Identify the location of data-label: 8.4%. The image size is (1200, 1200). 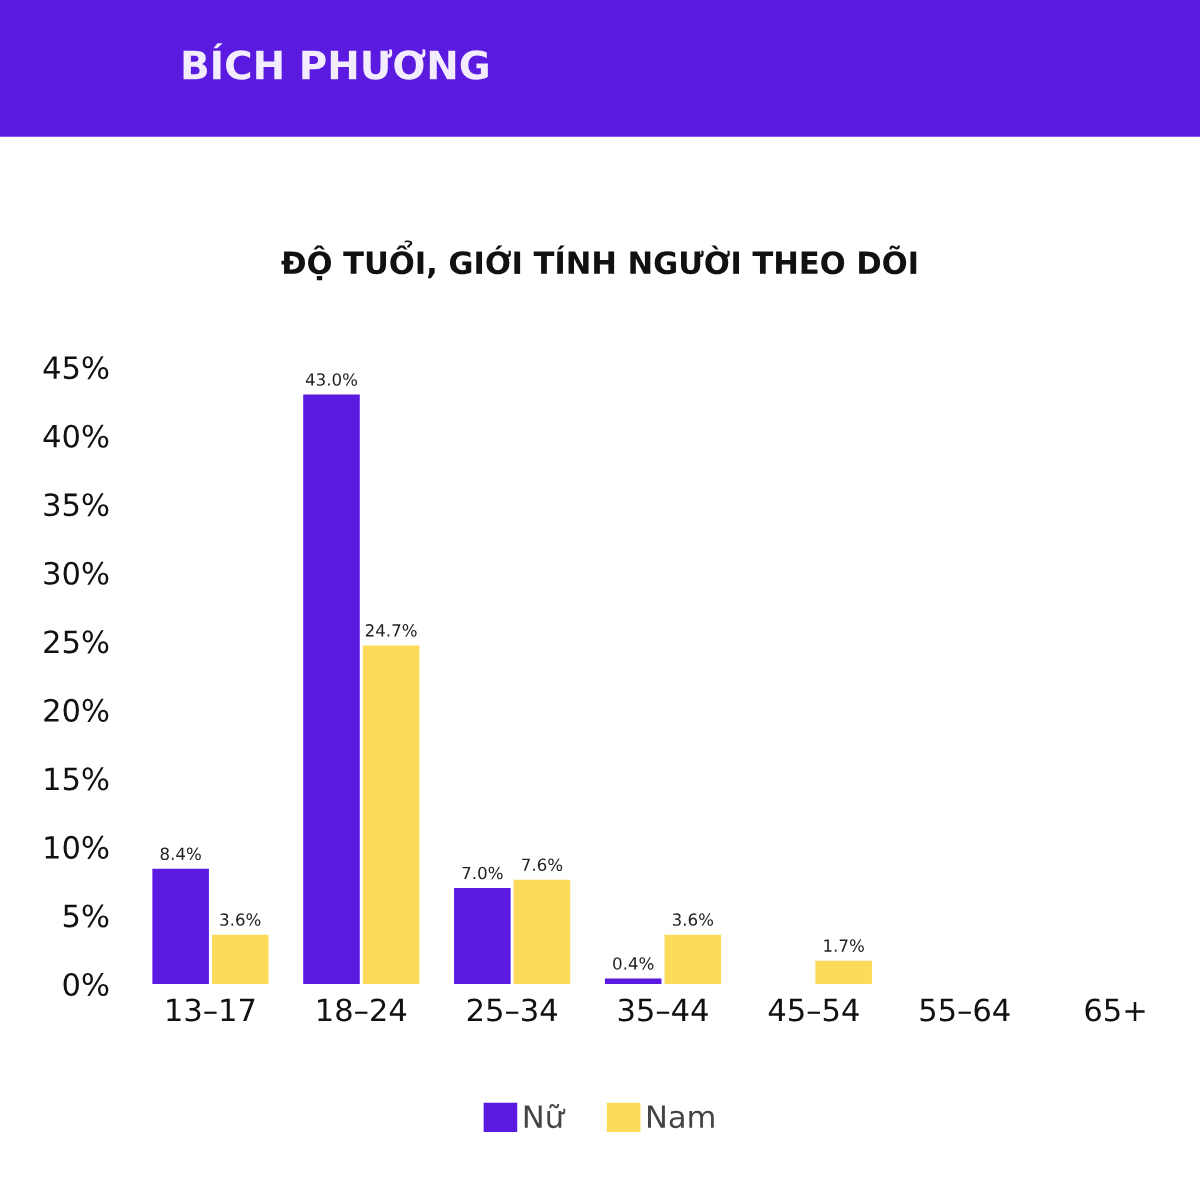
(180, 854).